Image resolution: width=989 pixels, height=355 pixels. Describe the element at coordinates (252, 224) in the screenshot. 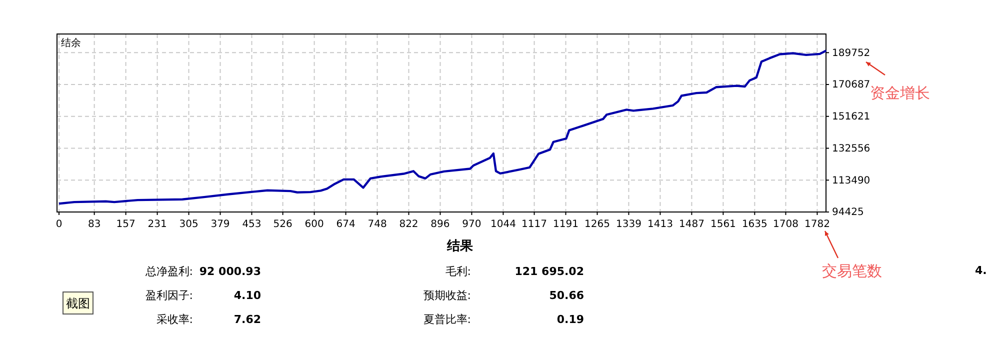

I see `x-tick-label: 453` at that location.